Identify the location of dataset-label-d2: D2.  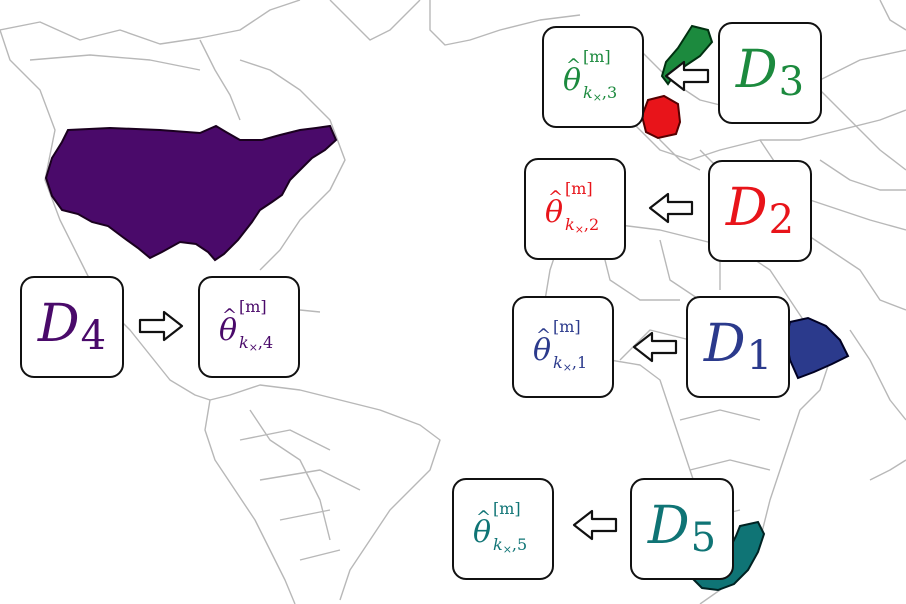
(760, 210).